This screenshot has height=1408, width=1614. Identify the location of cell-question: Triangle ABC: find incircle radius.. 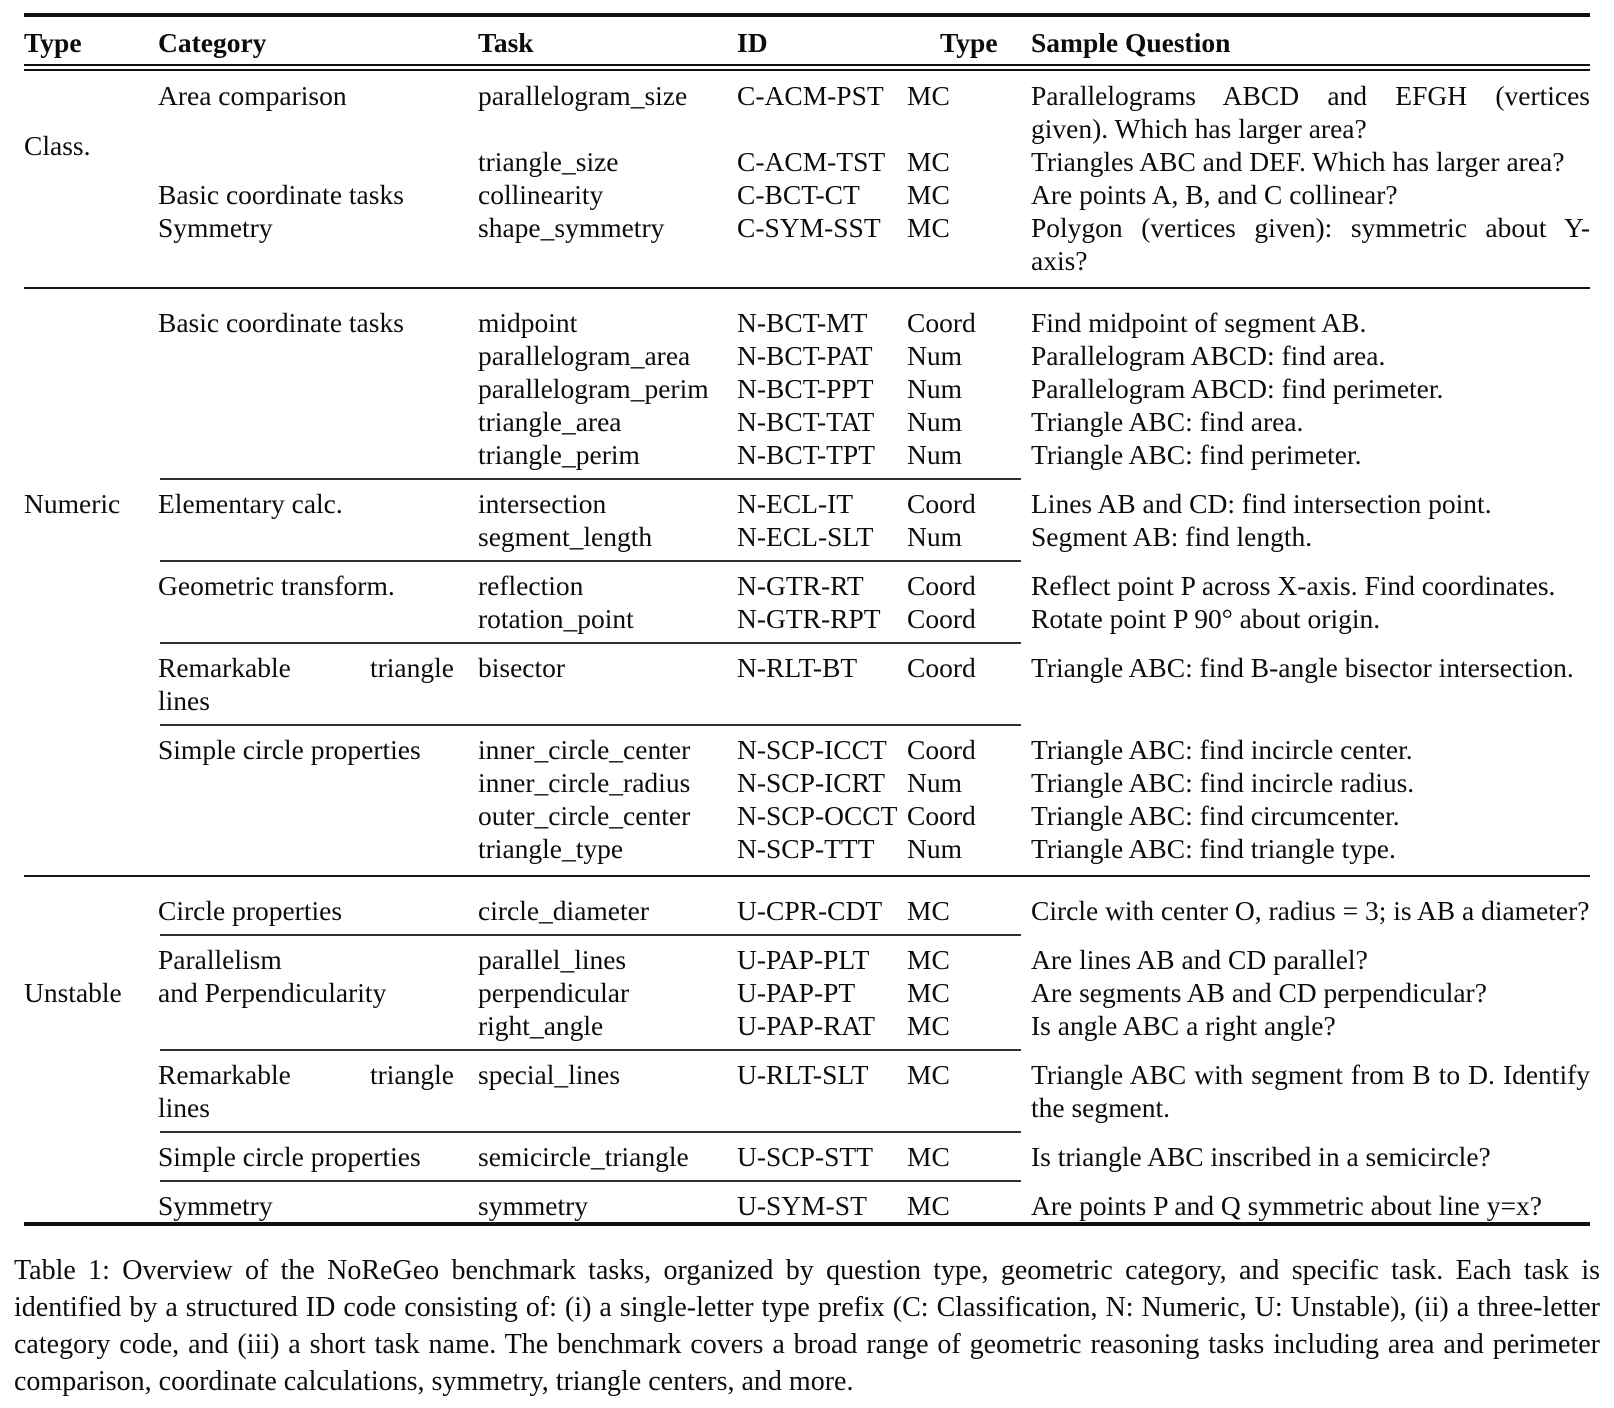
(1223, 782).